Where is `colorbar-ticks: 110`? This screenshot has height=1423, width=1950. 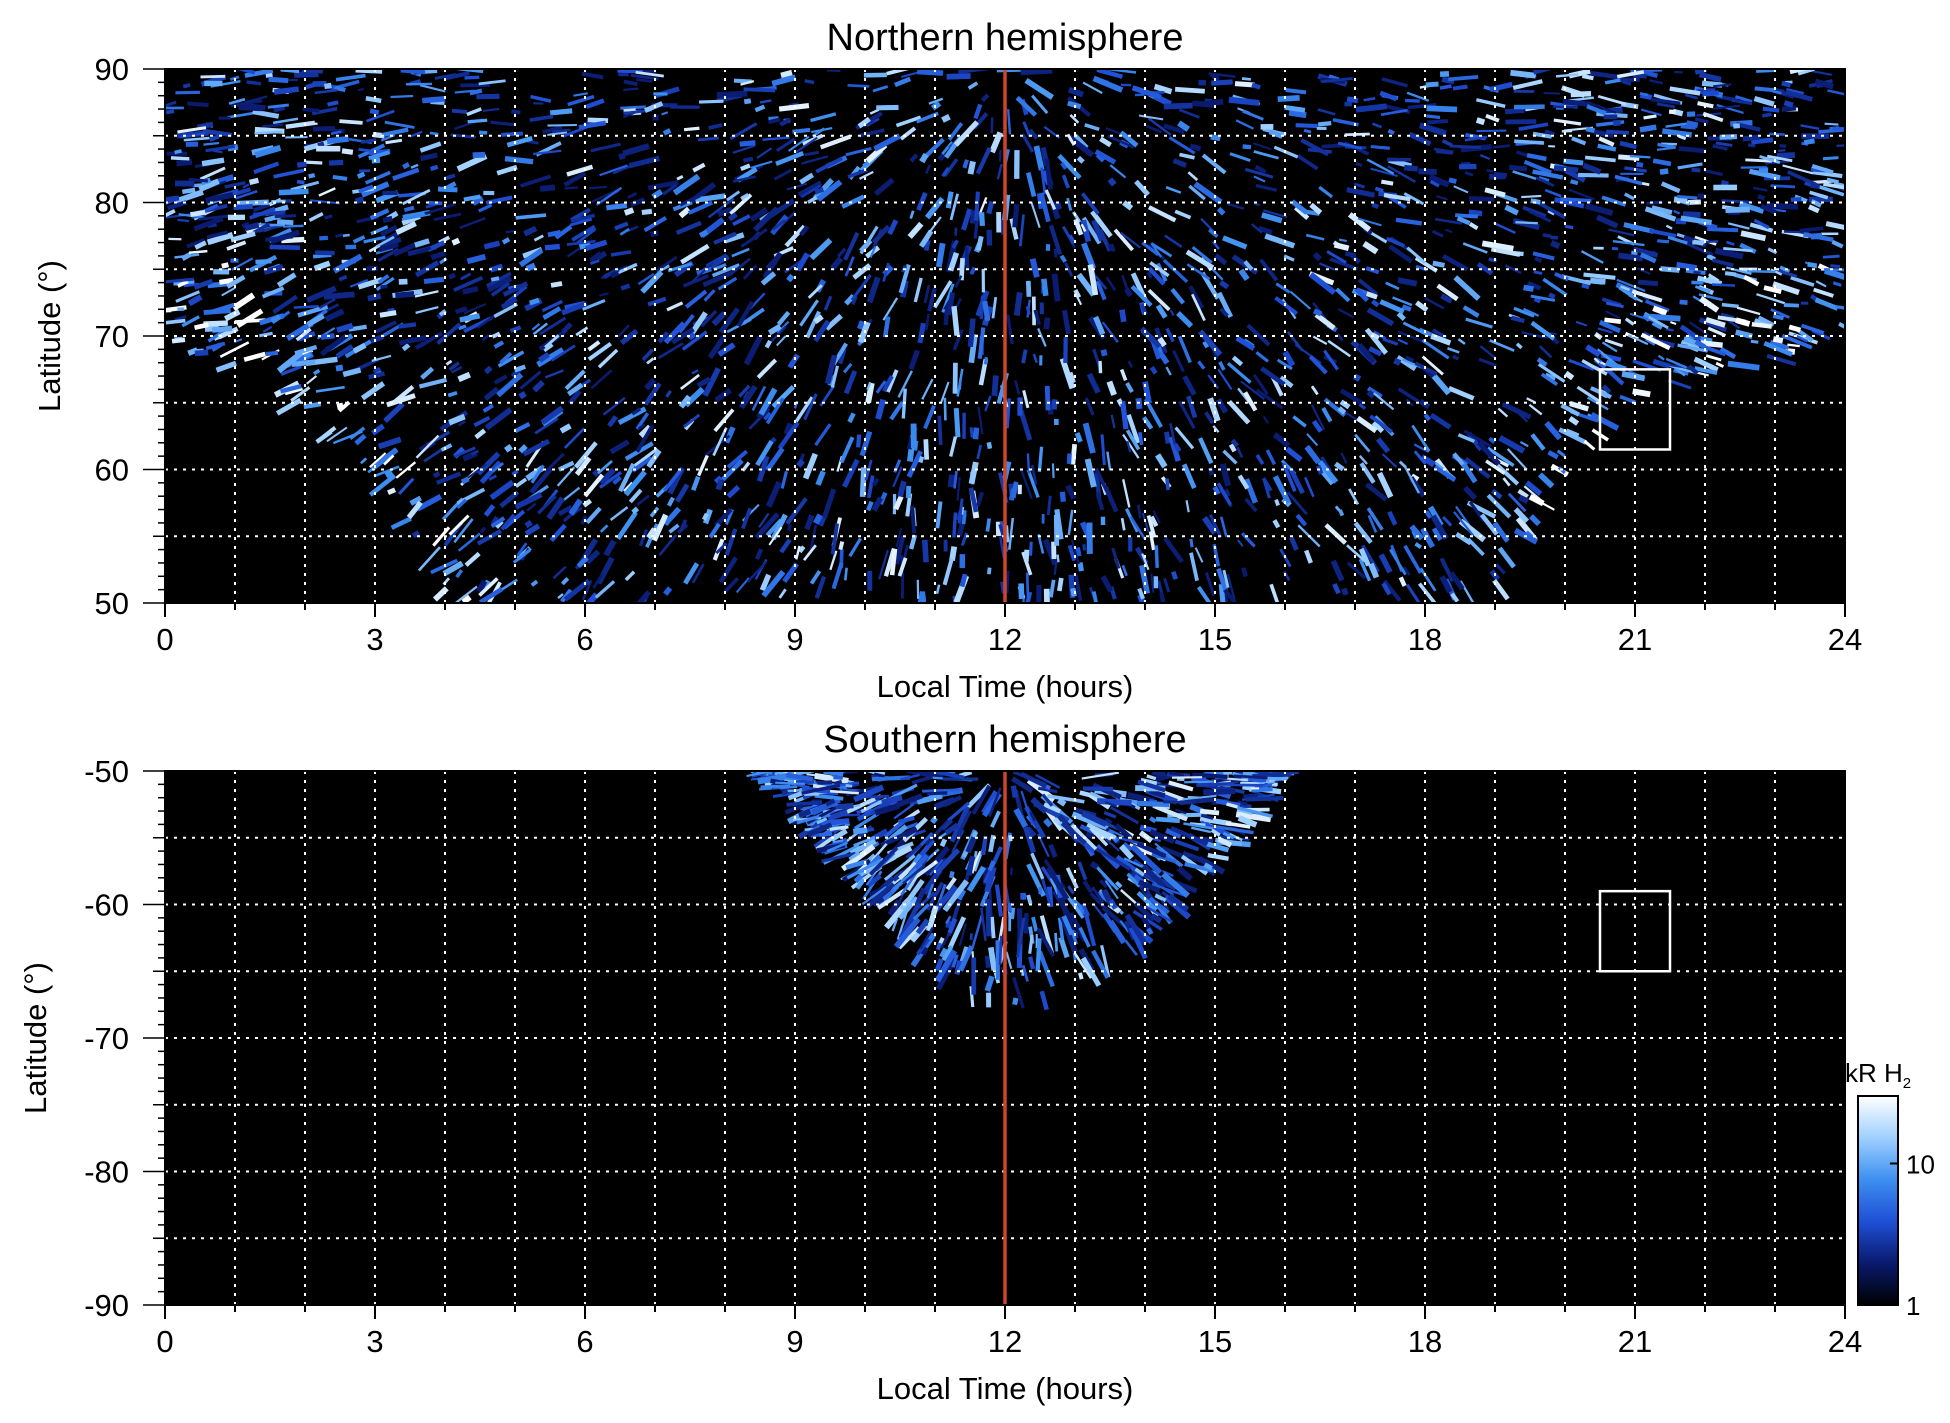
colorbar-ticks: 110 is located at coordinates (1912, 1235).